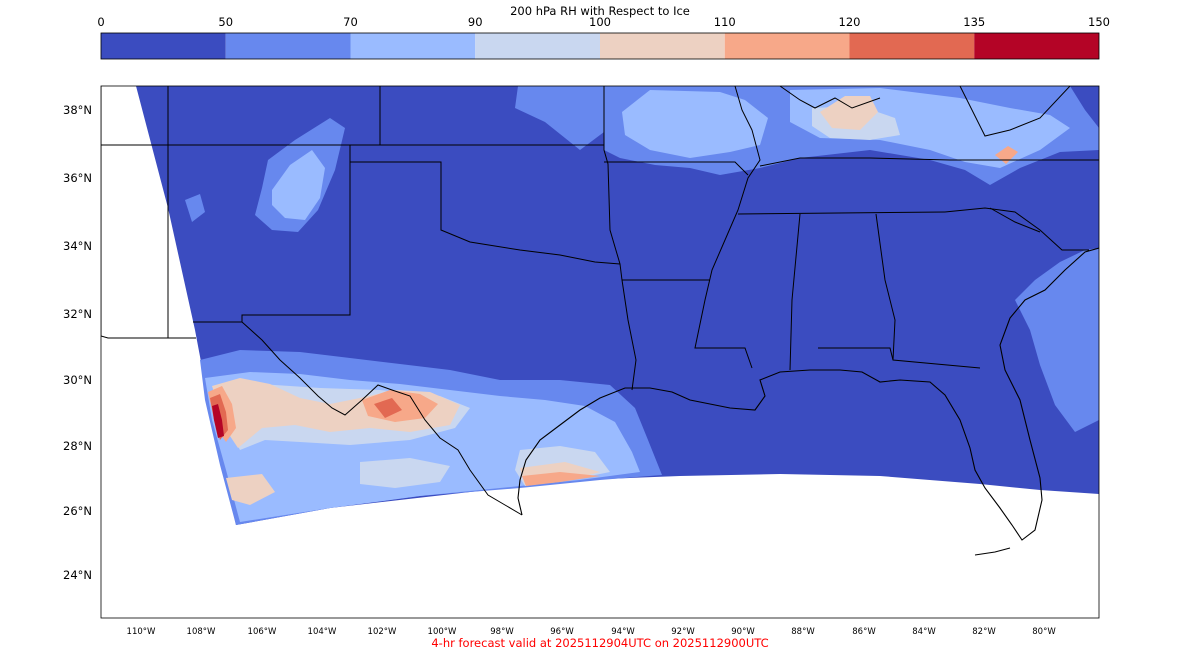  What do you see at coordinates (562, 632) in the screenshot?
I see `lon-label-96: 96°W` at bounding box center [562, 632].